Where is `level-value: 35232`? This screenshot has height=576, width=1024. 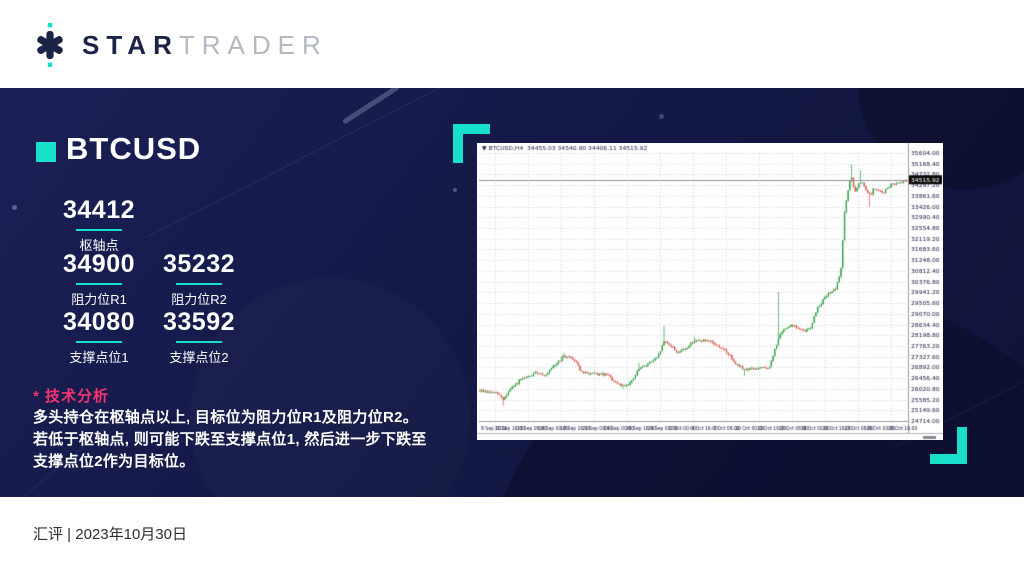
level-value: 35232 is located at coordinates (199, 264).